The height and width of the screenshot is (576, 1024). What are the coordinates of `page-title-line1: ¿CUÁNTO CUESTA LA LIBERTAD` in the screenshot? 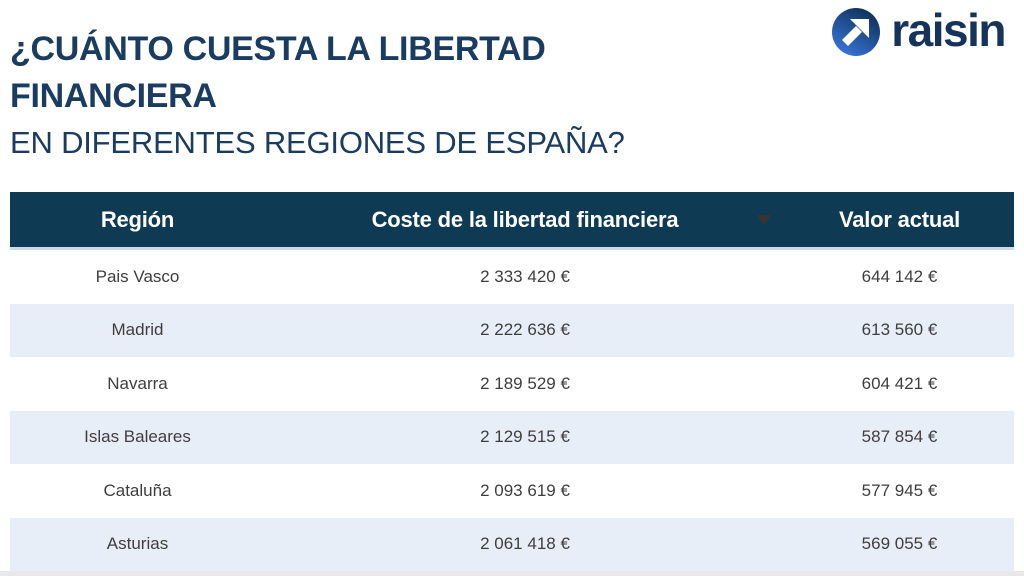 It's located at (278, 49).